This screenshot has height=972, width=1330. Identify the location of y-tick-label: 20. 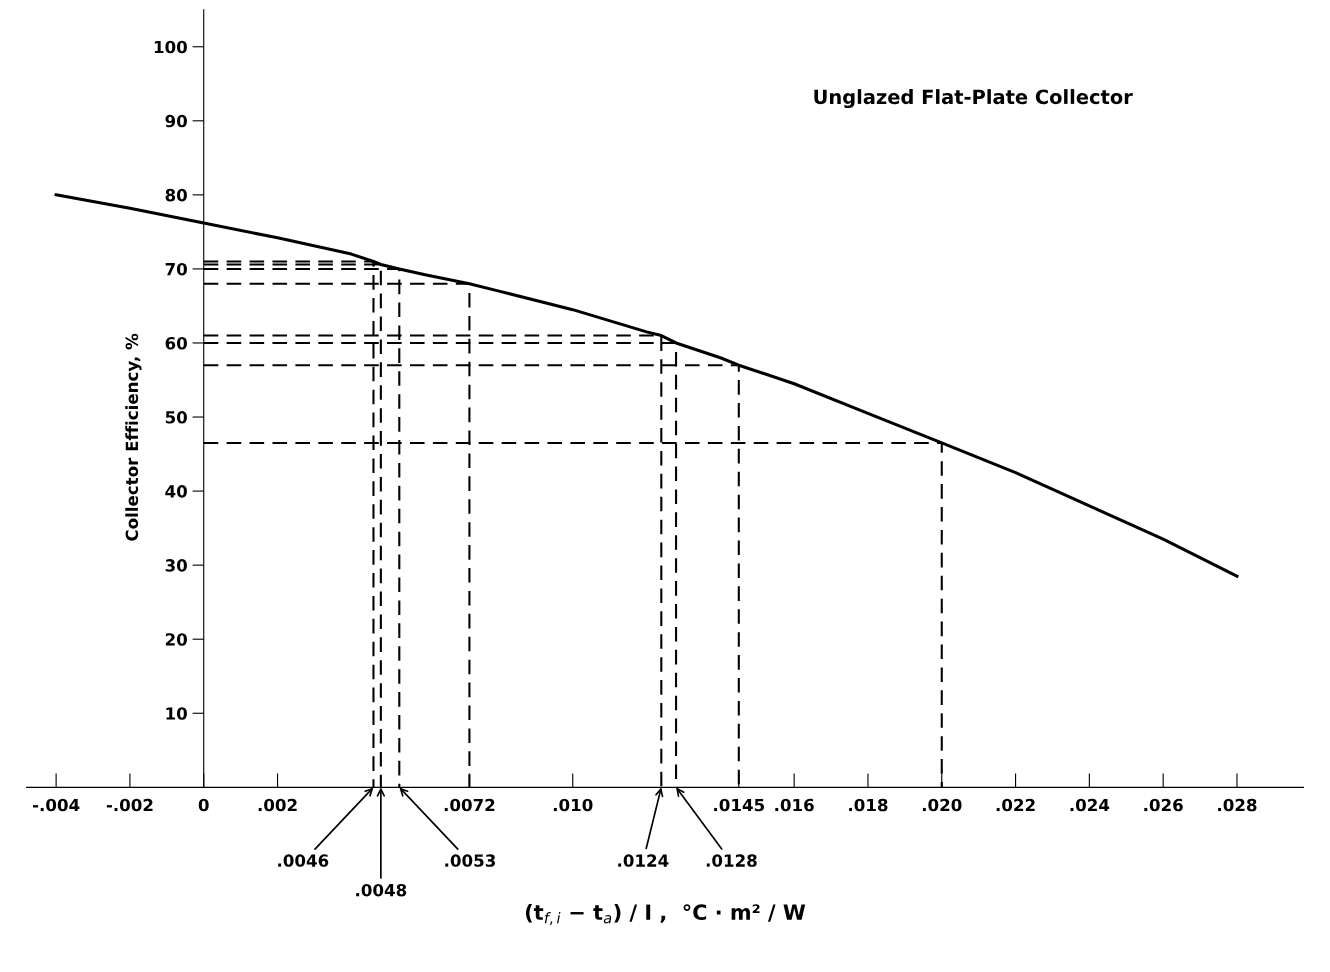
(176, 639).